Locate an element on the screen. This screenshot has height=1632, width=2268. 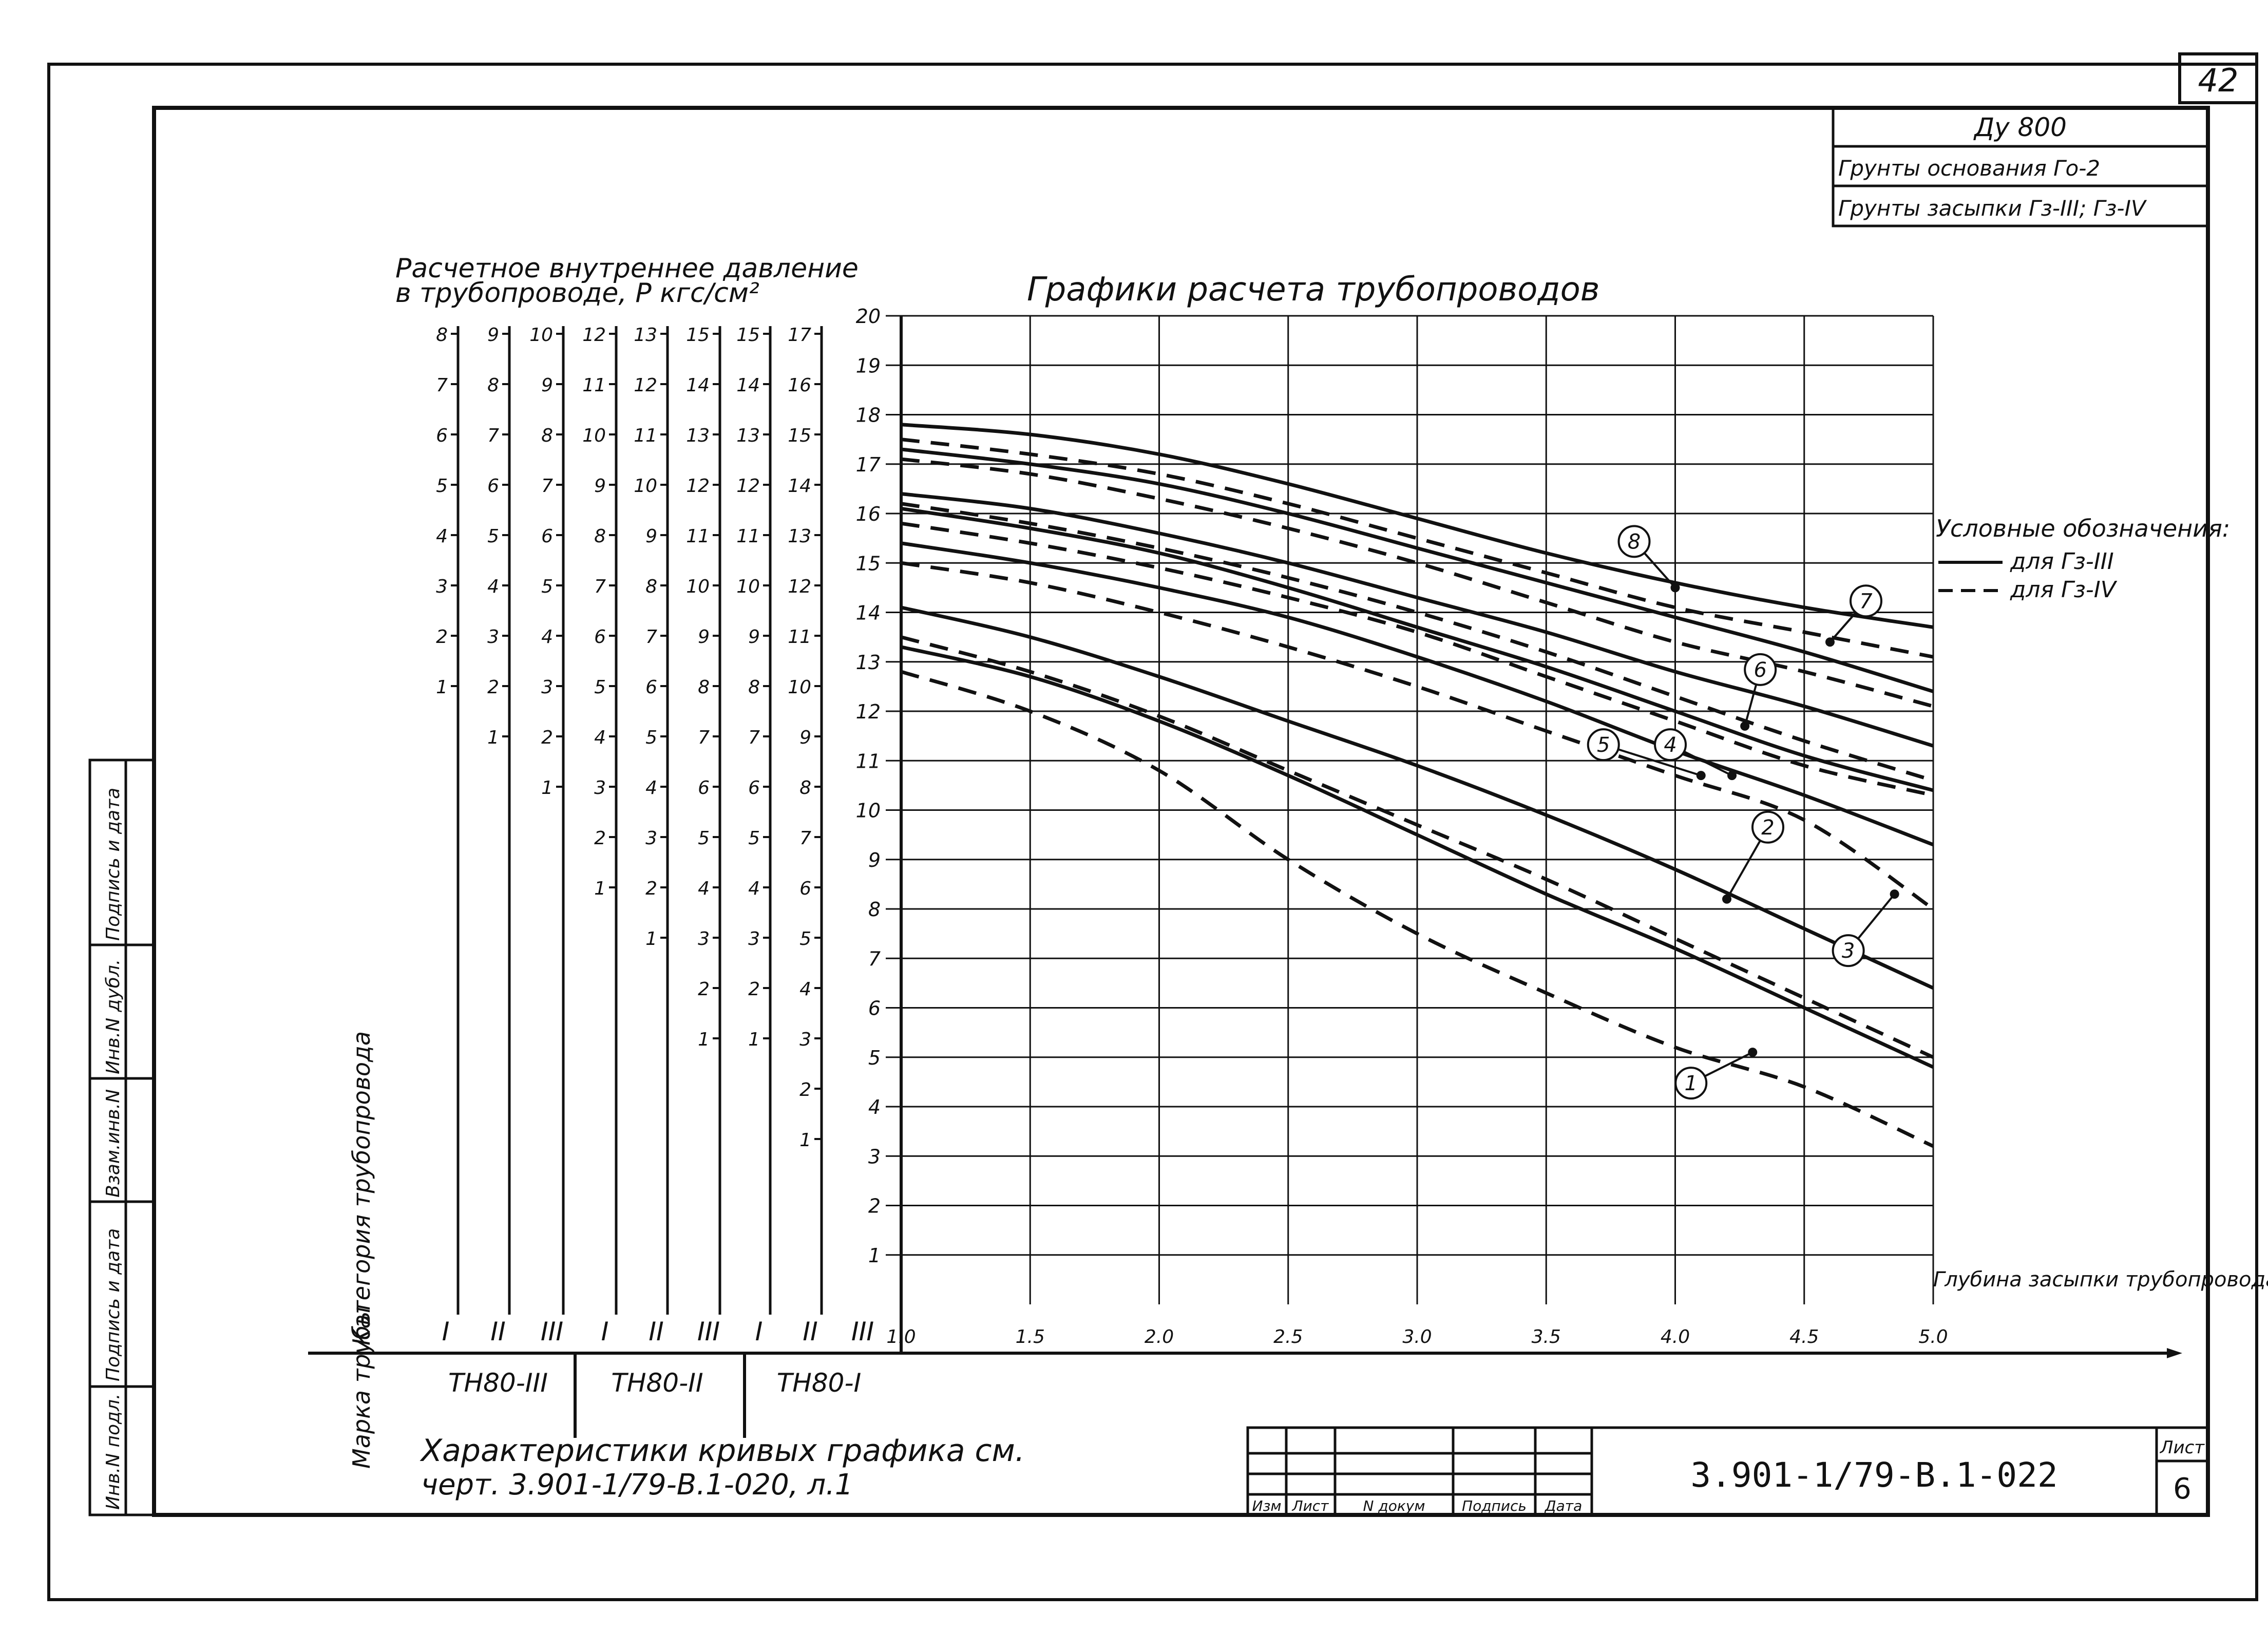
sheet-label: Лист is located at coordinates (2182, 1447).